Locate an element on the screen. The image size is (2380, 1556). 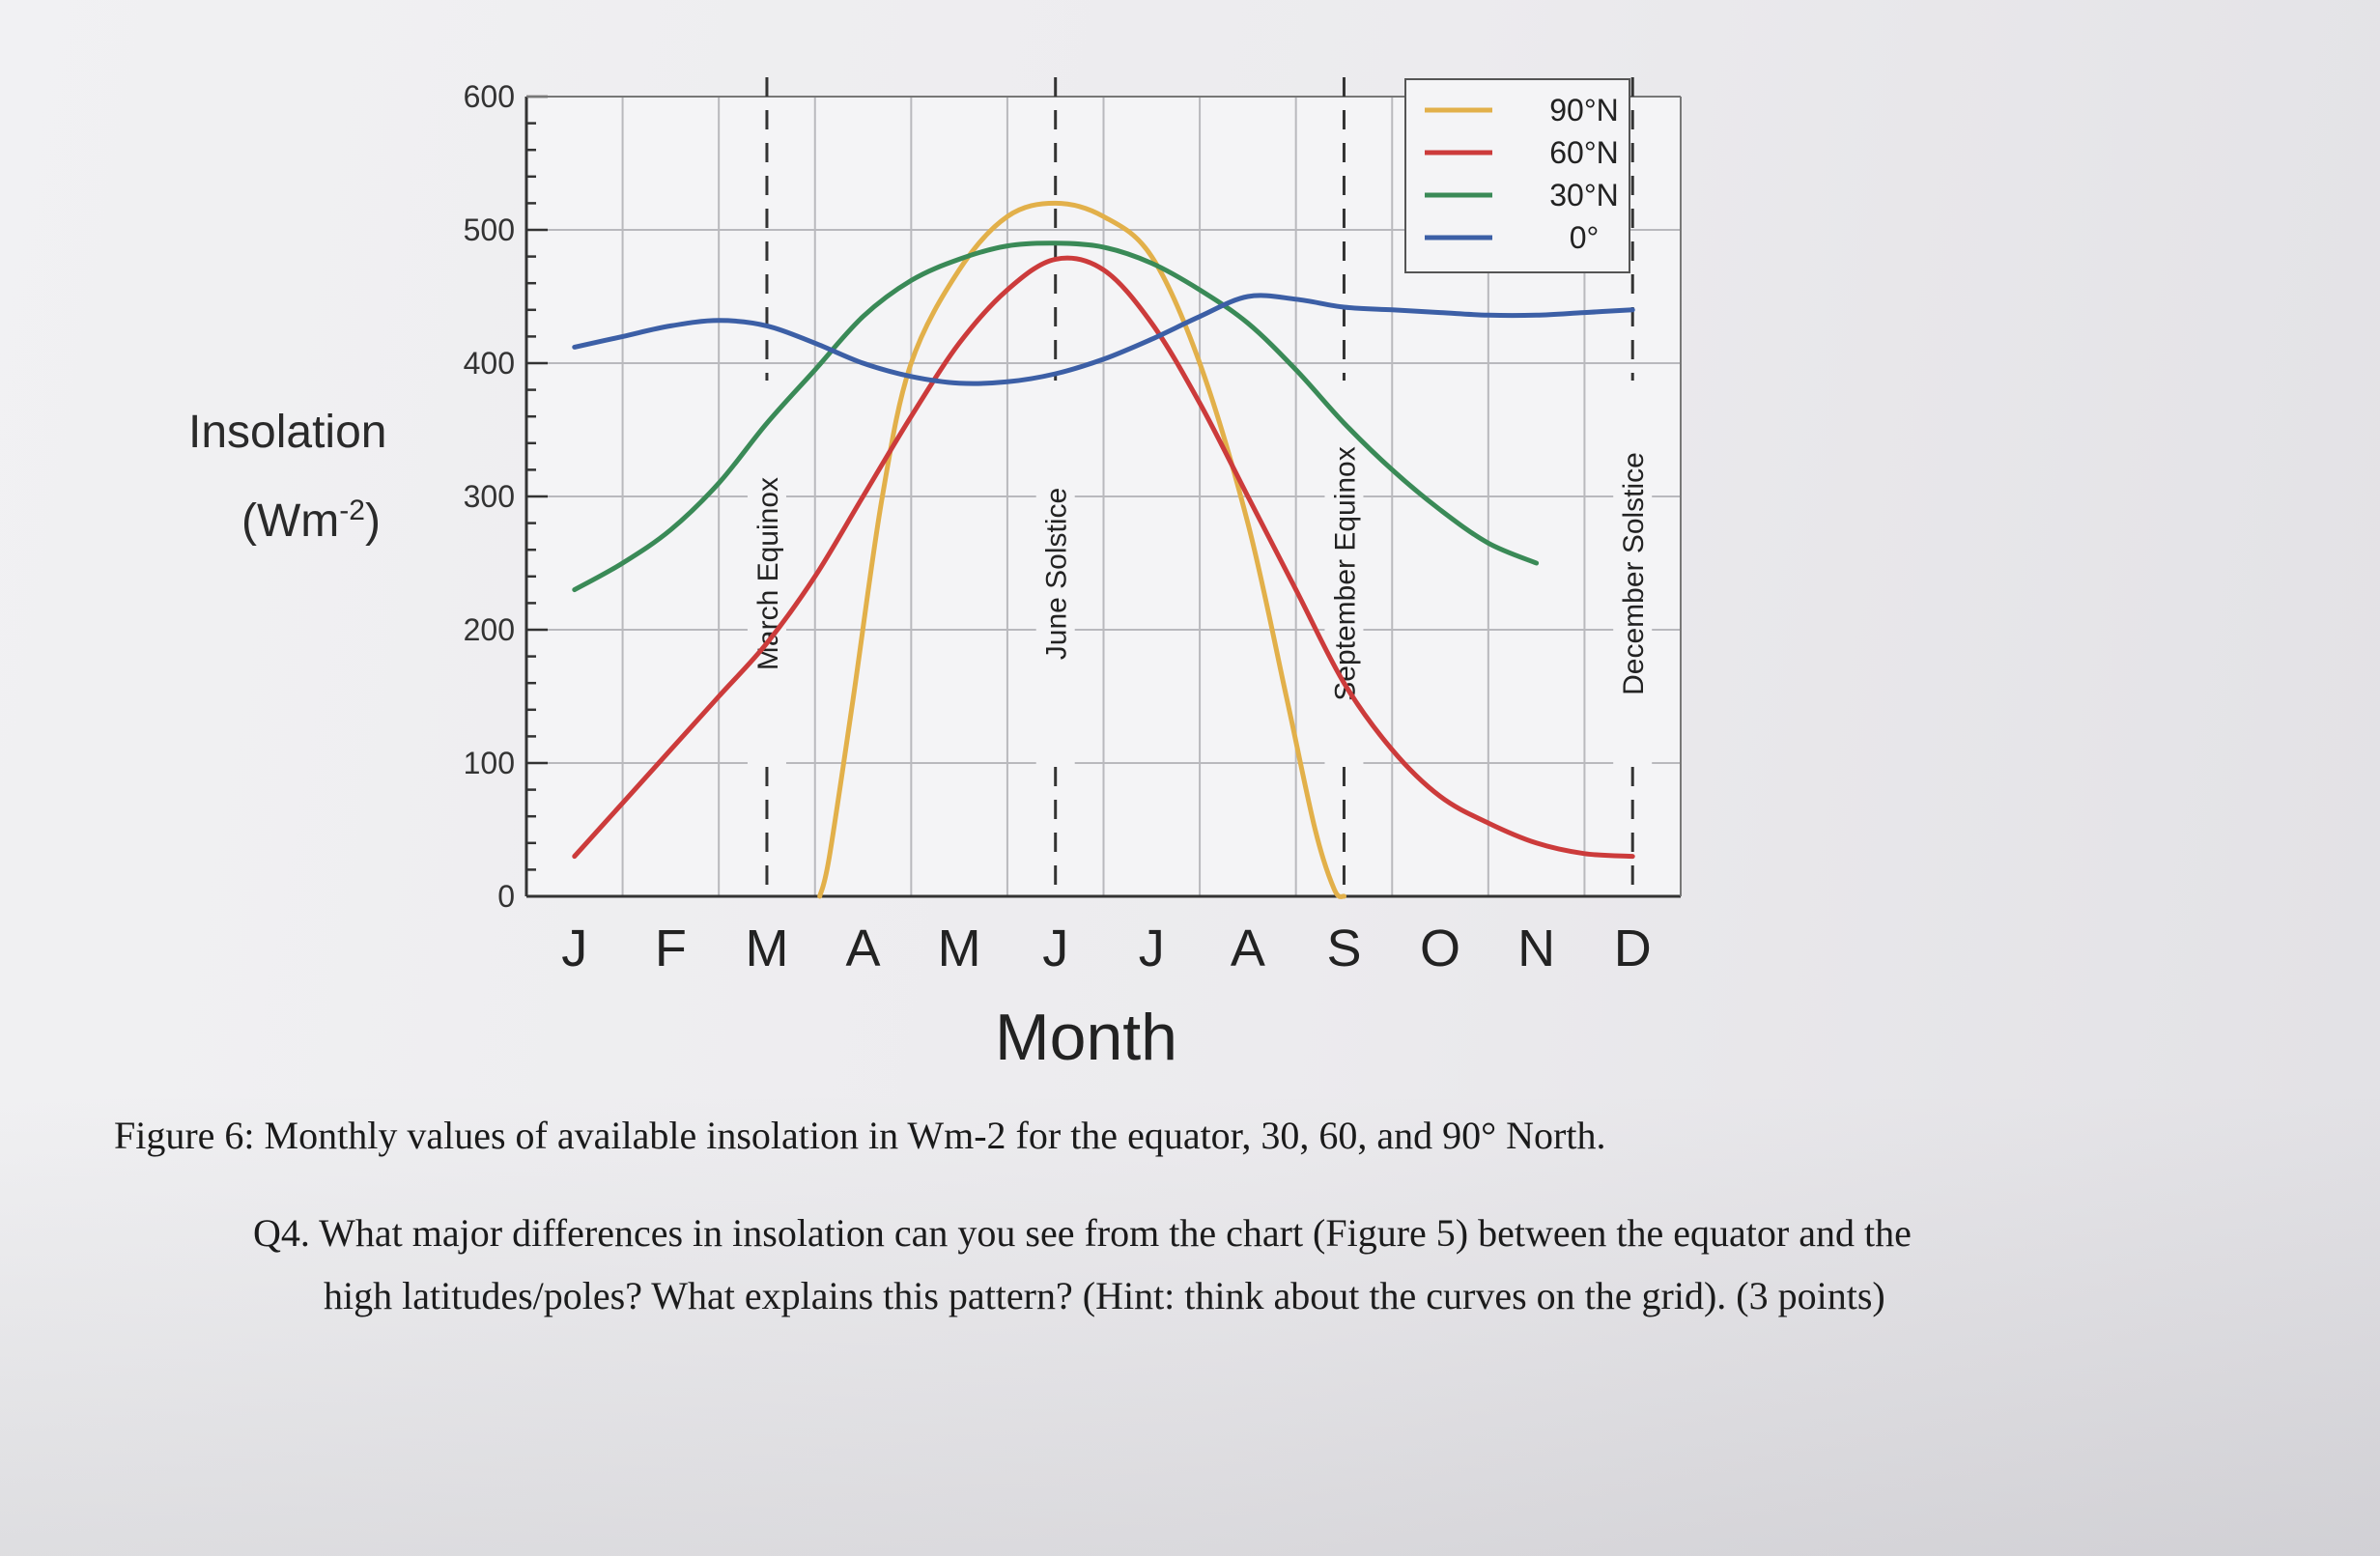
x-tick-label: F is located at coordinates (671, 948).